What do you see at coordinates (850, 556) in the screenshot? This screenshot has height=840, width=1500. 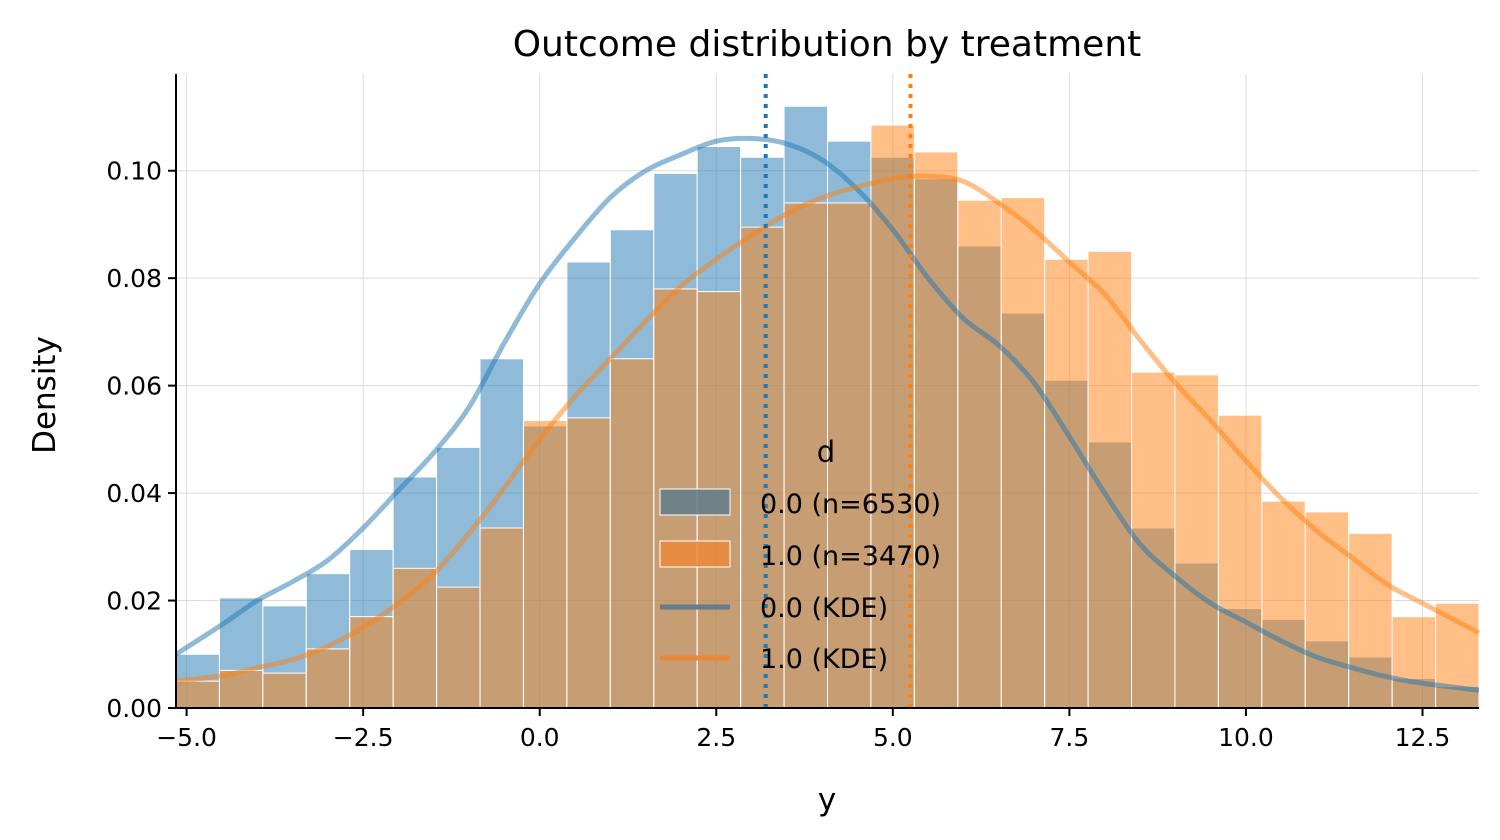 I see `legend-entry-label: 1.0 (n=3470)` at bounding box center [850, 556].